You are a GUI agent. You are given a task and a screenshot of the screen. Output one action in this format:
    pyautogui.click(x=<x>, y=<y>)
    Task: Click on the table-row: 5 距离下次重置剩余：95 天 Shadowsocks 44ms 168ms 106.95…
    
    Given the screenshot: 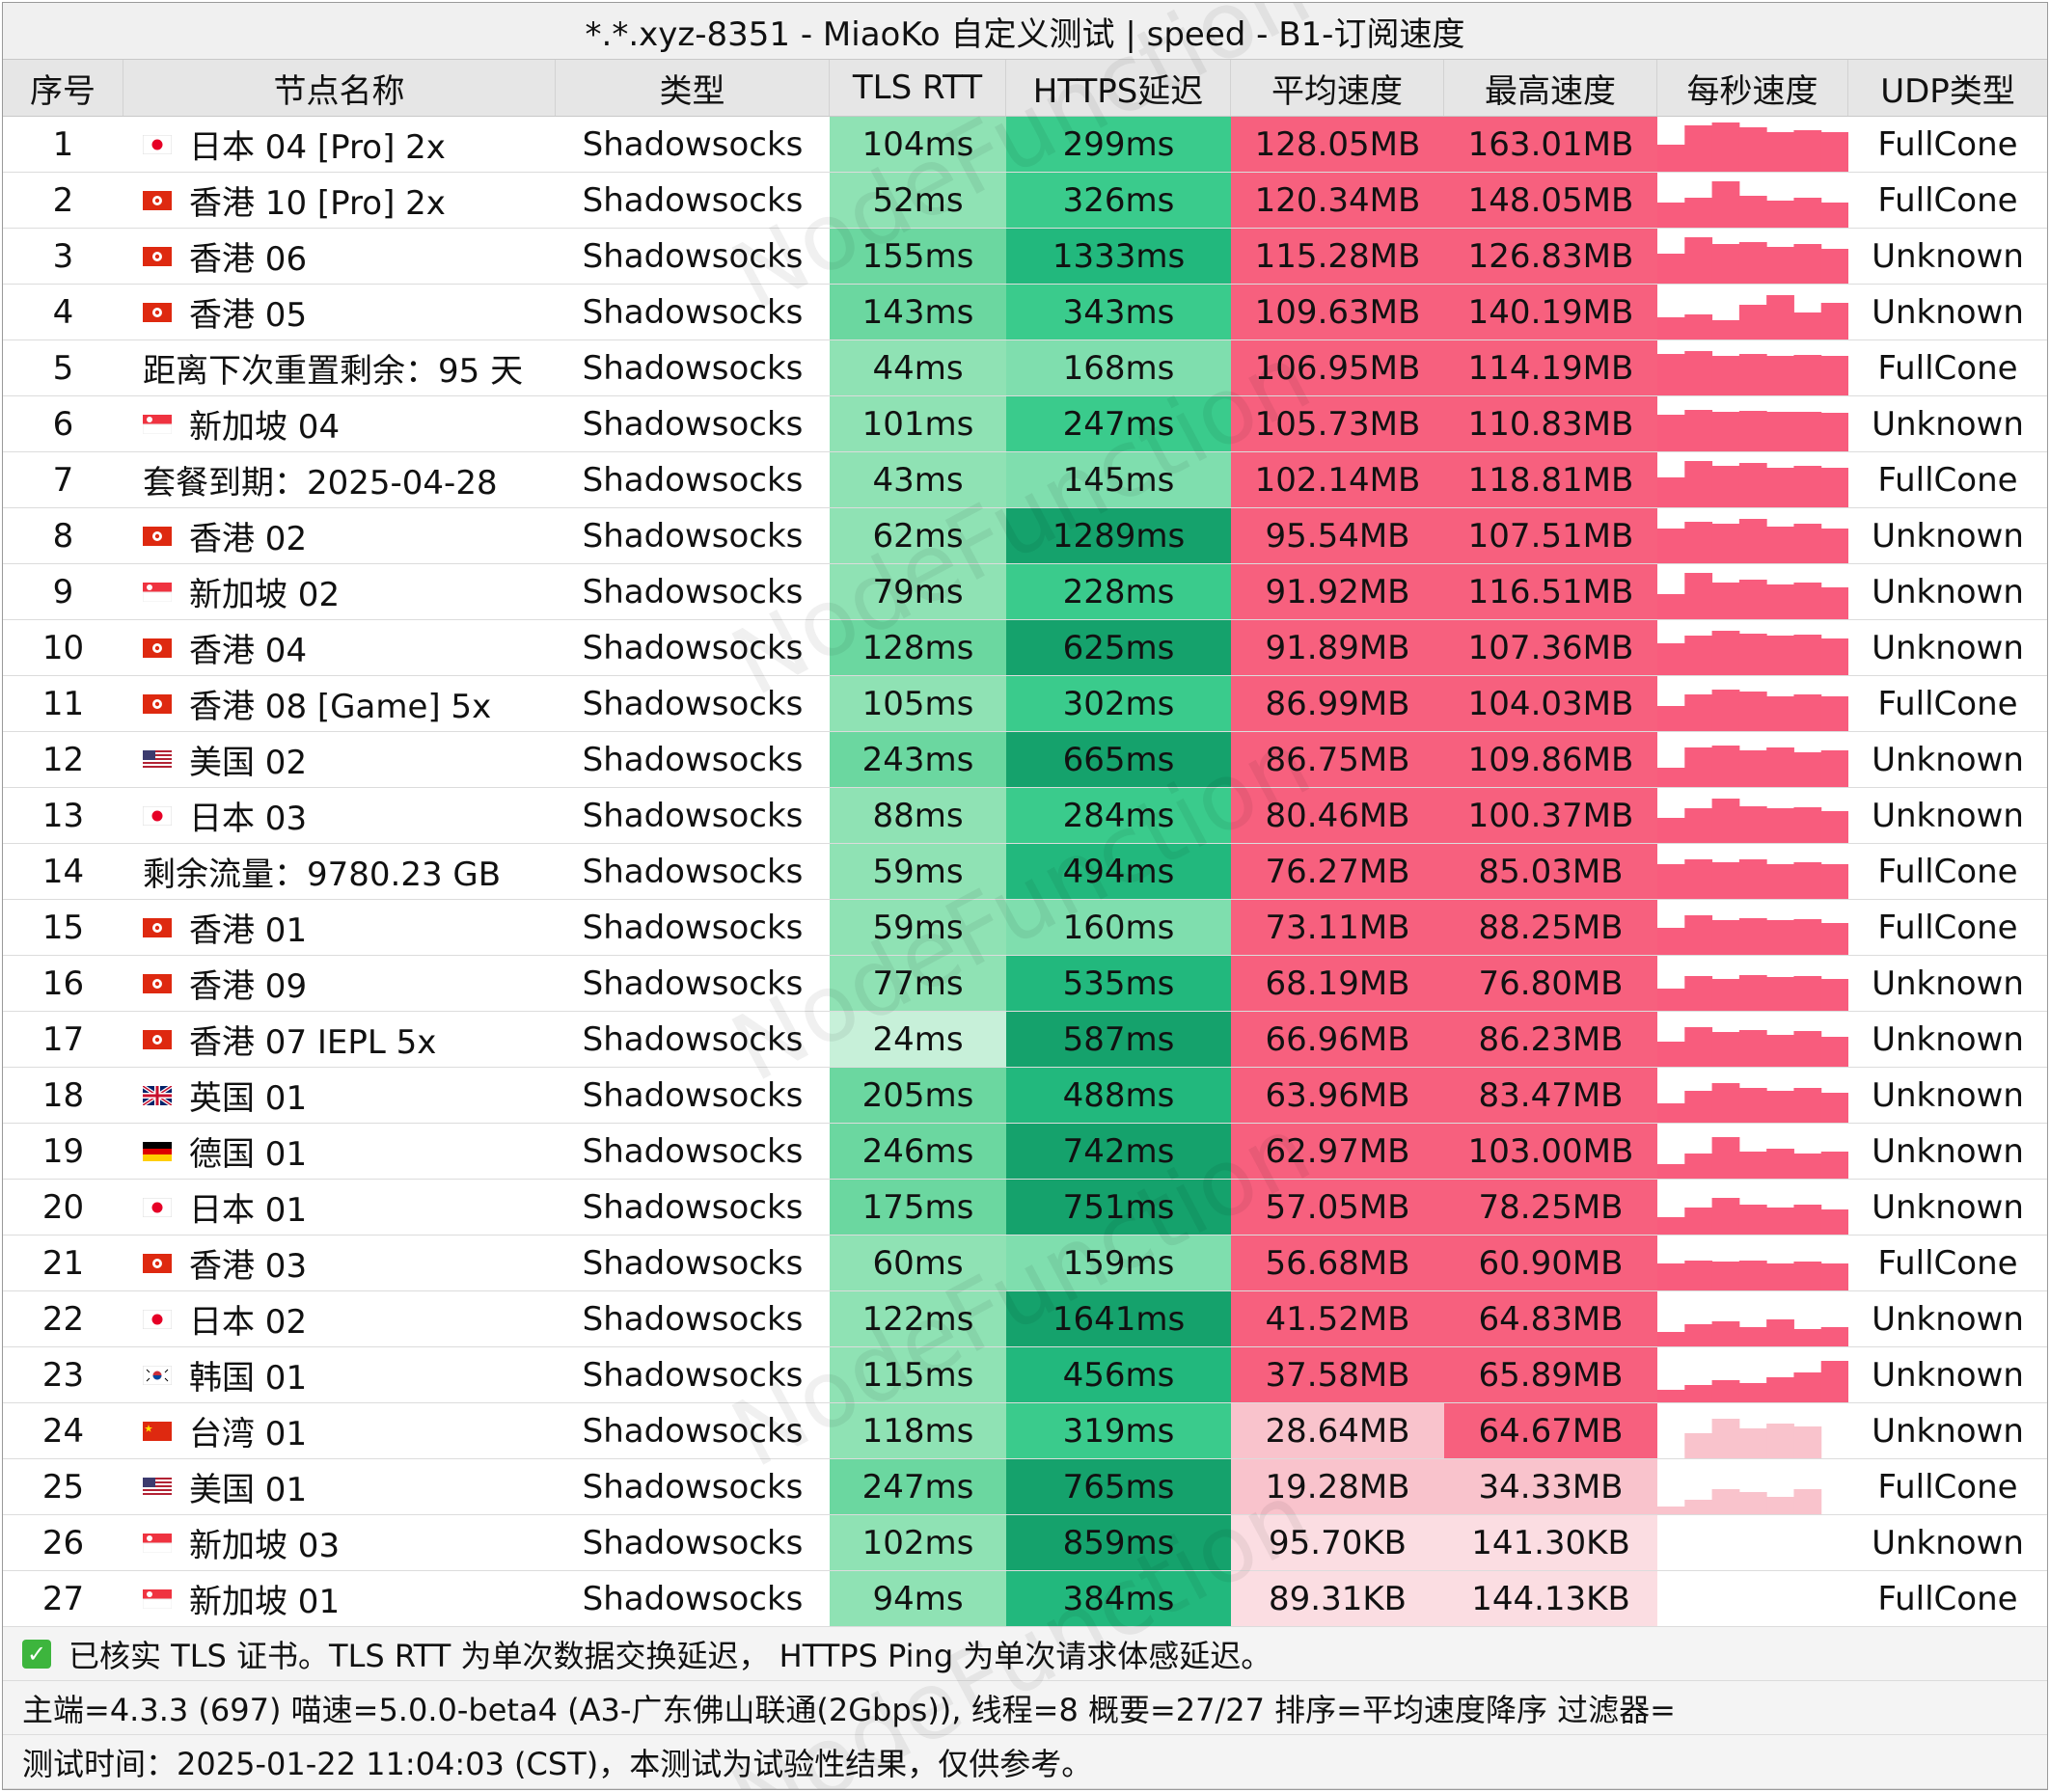 What is the action you would take?
    pyautogui.click(x=1025, y=368)
    